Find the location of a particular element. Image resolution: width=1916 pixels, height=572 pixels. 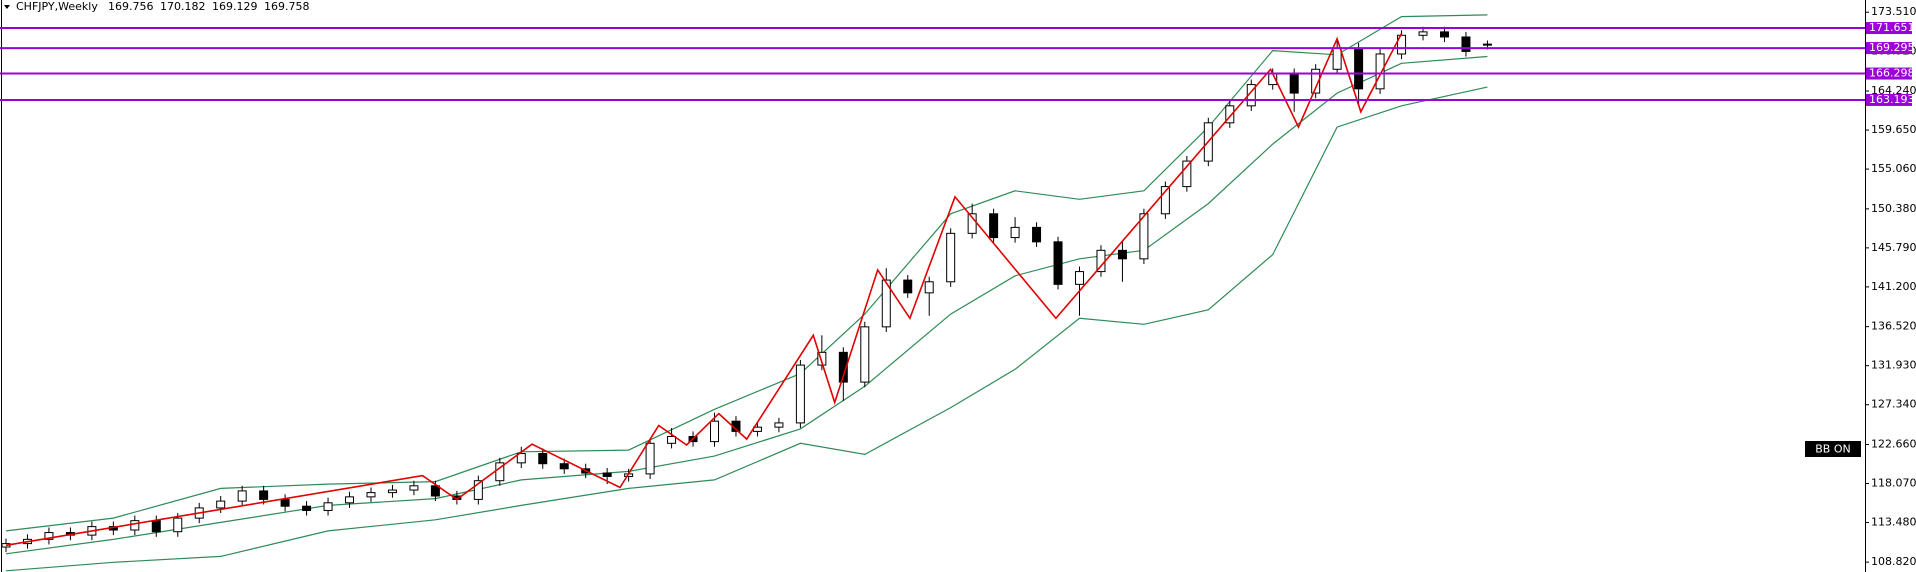

y-tick-label: 155.060 is located at coordinates (1893, 168).